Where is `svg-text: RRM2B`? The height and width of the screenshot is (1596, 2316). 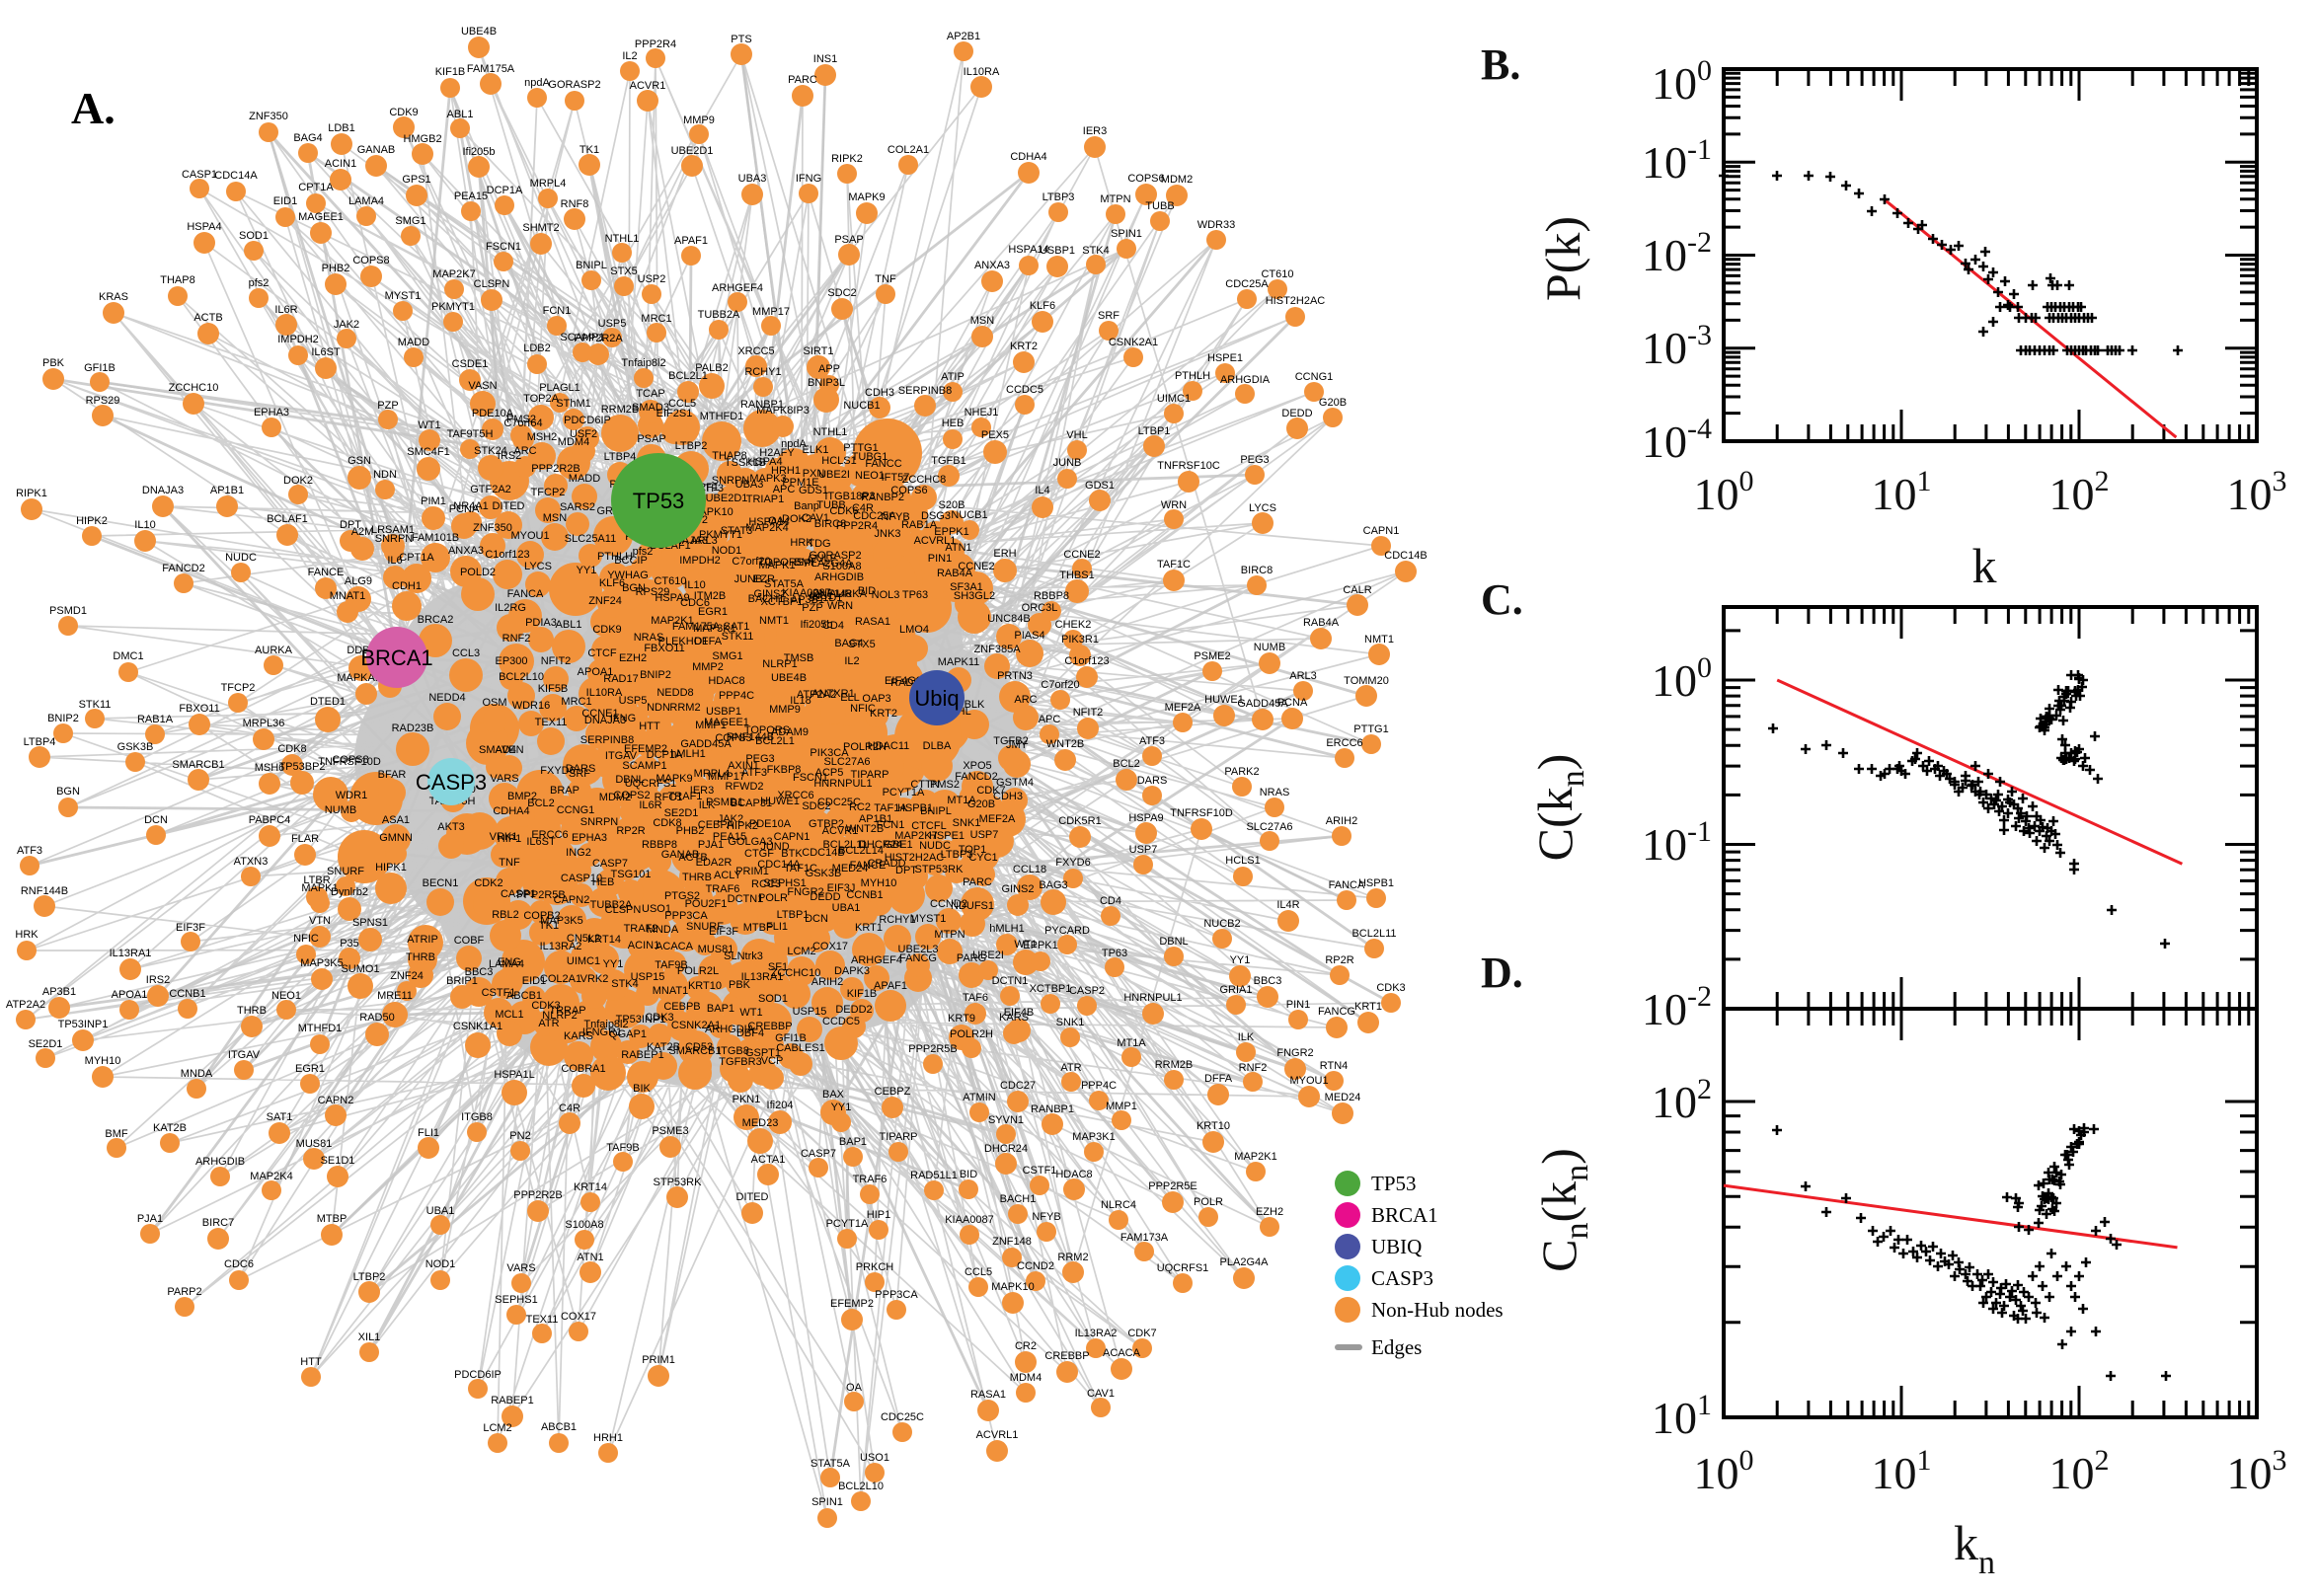 svg-text: RRM2B is located at coordinates (620, 410).